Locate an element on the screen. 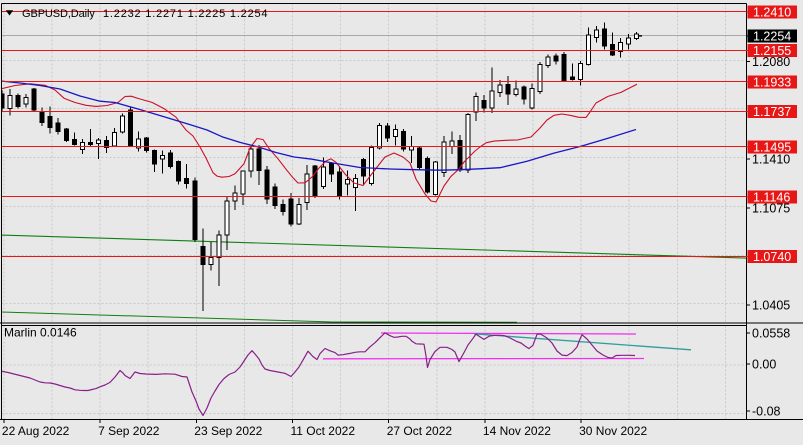 The height and width of the screenshot is (445, 803). svg-text: 1.1495 is located at coordinates (772, 148).